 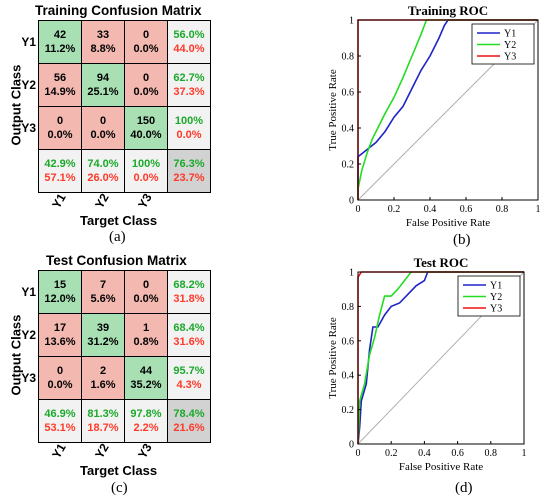 I want to click on cell-value: 56, so click(x=60, y=78).